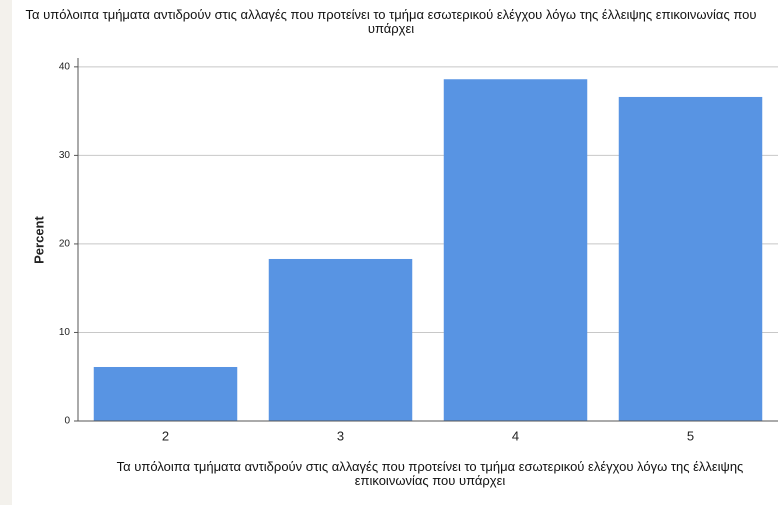  Describe the element at coordinates (65, 155) in the screenshot. I see `y-tick-label: 30` at that location.